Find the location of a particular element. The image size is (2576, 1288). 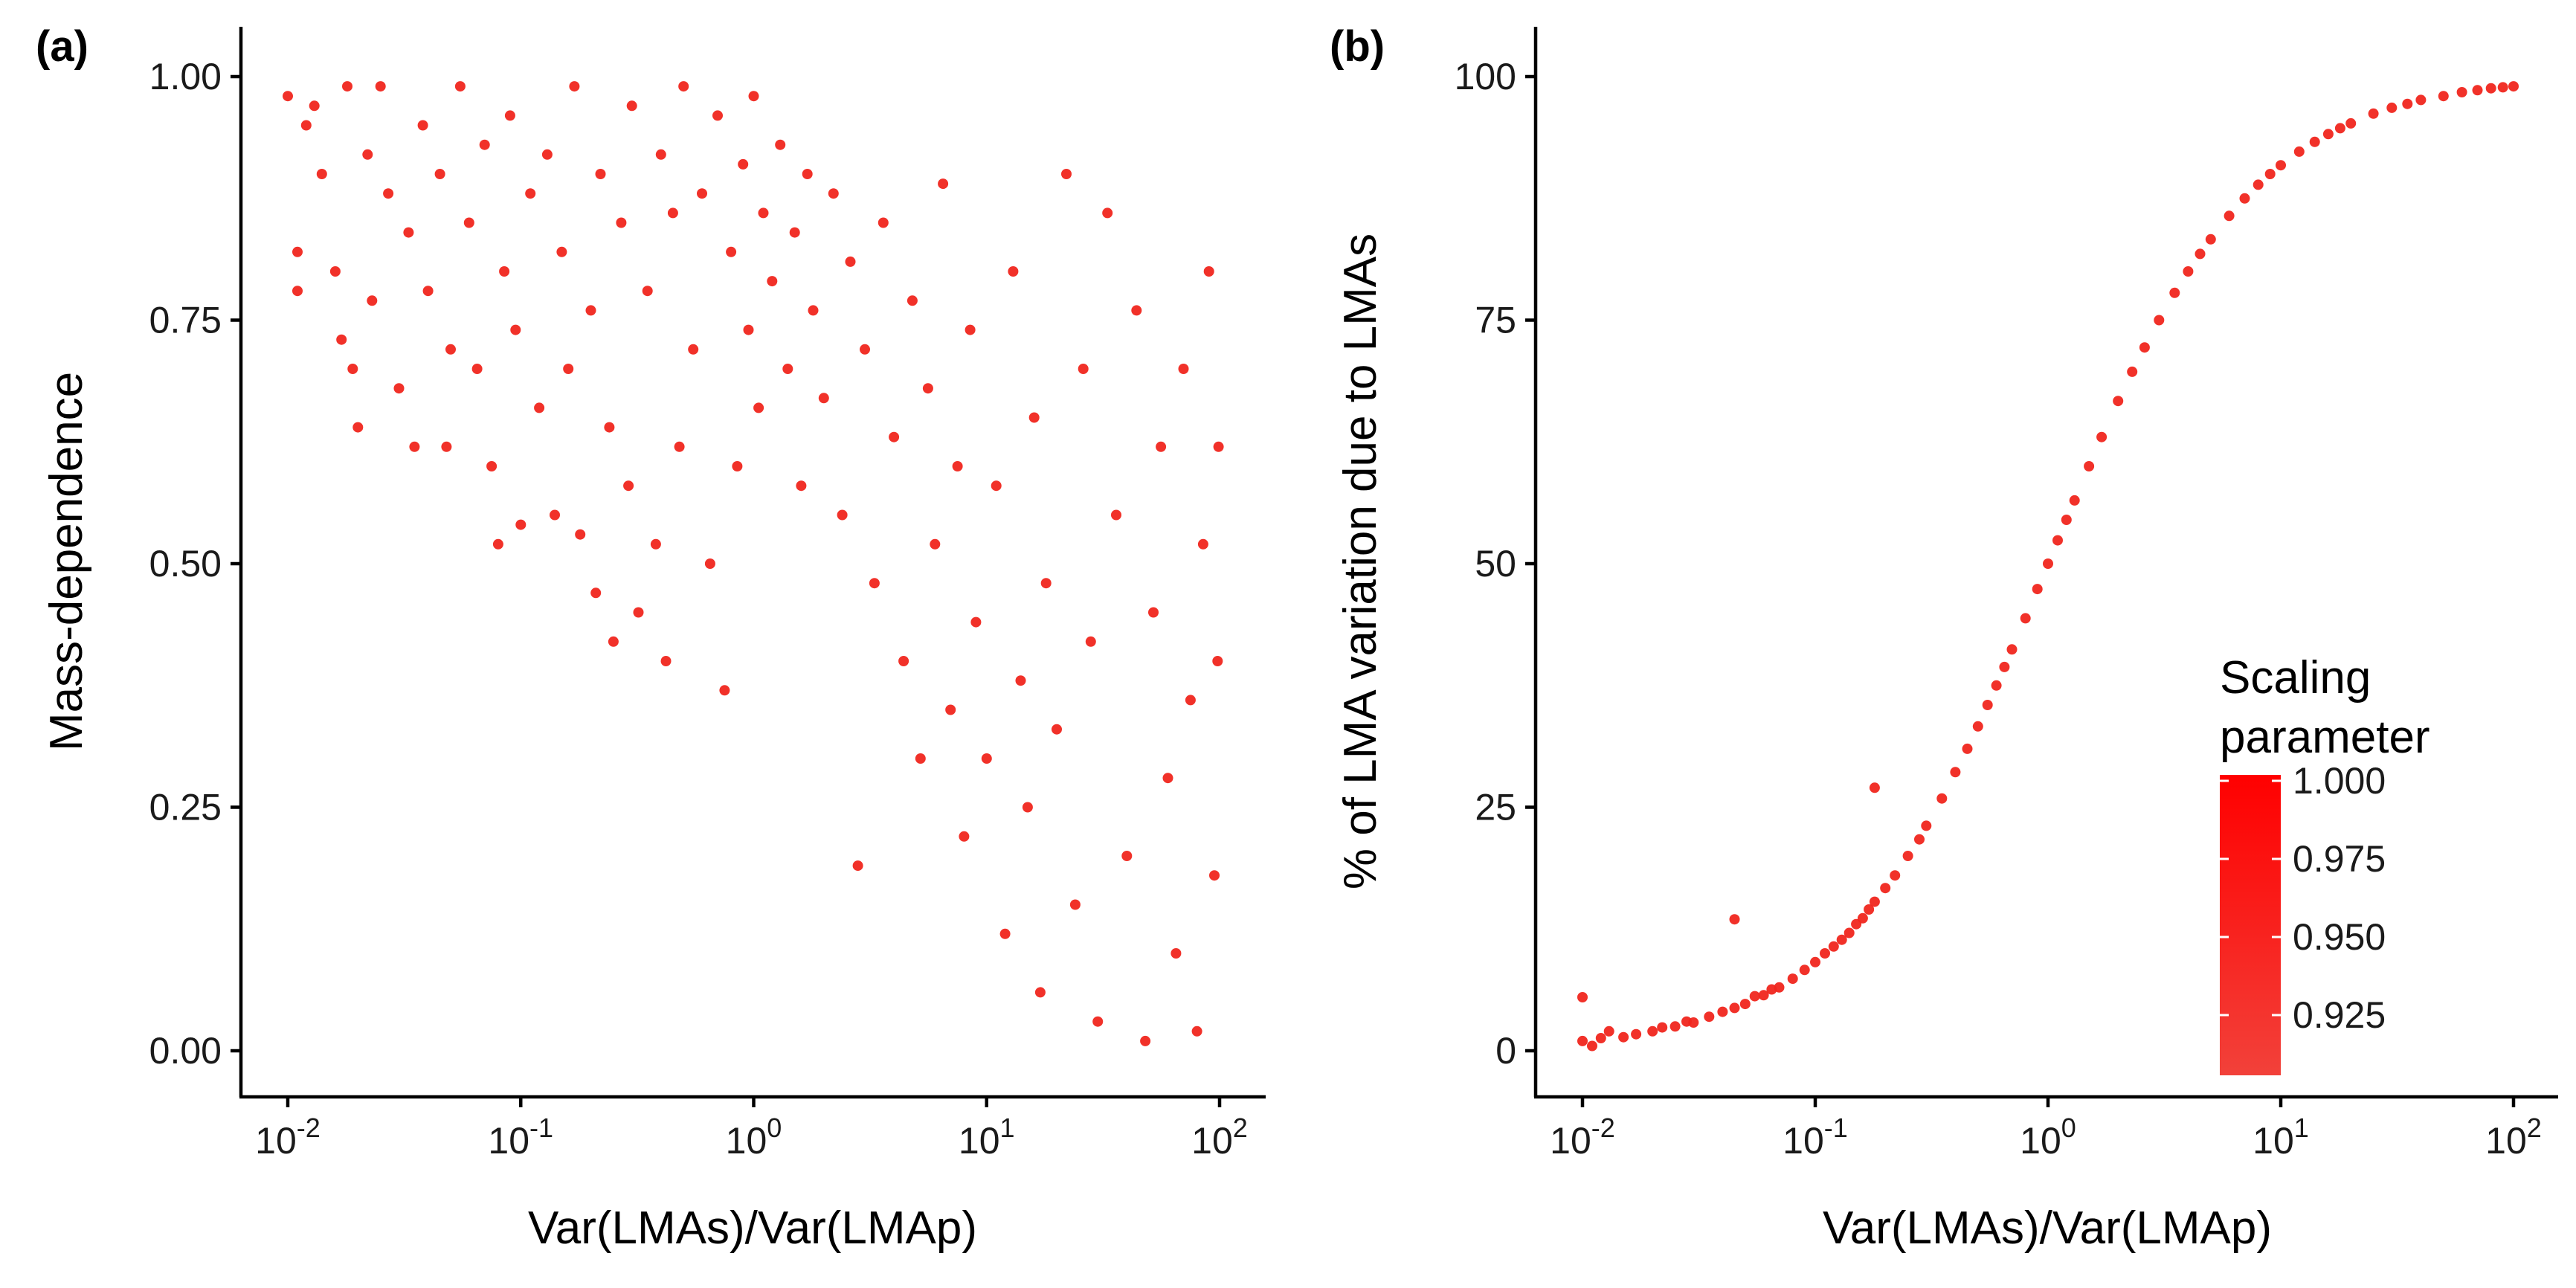

legend-label: 0.950 is located at coordinates (2339, 937).